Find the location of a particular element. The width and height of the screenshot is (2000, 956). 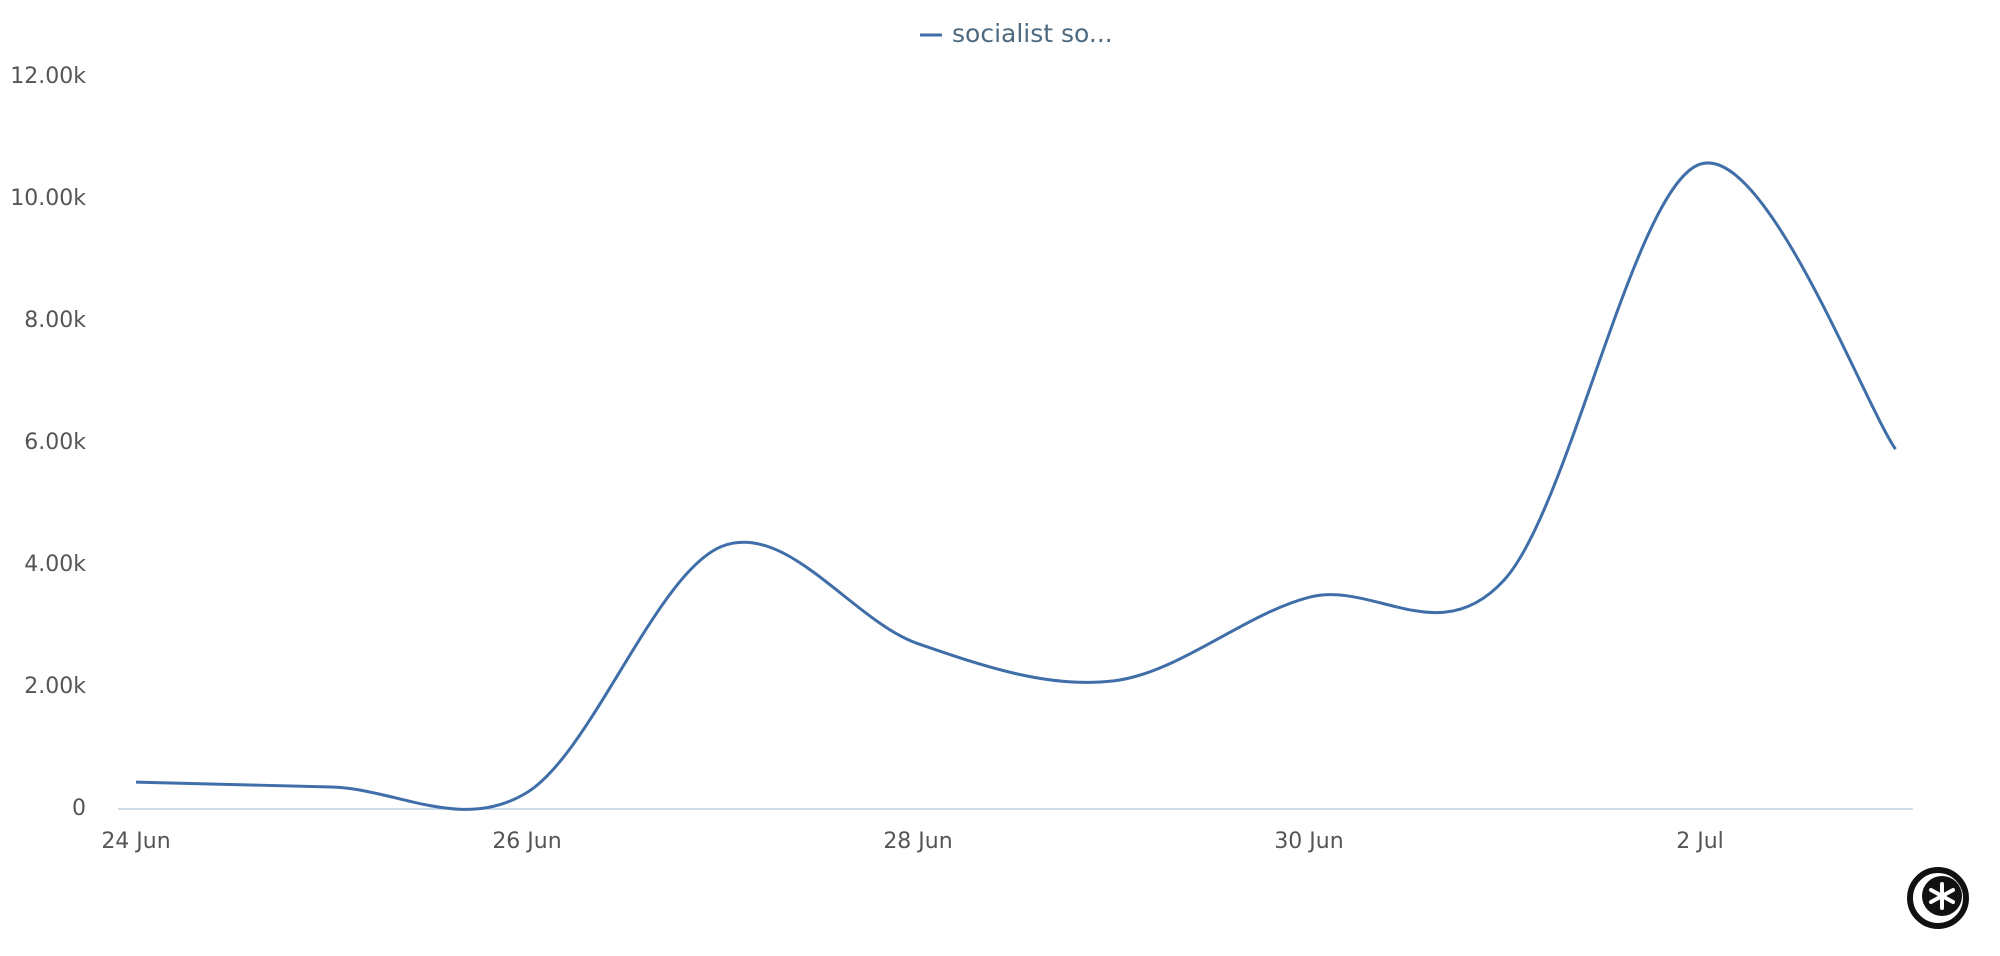

x-tick-label: 28 Jun is located at coordinates (917, 841).